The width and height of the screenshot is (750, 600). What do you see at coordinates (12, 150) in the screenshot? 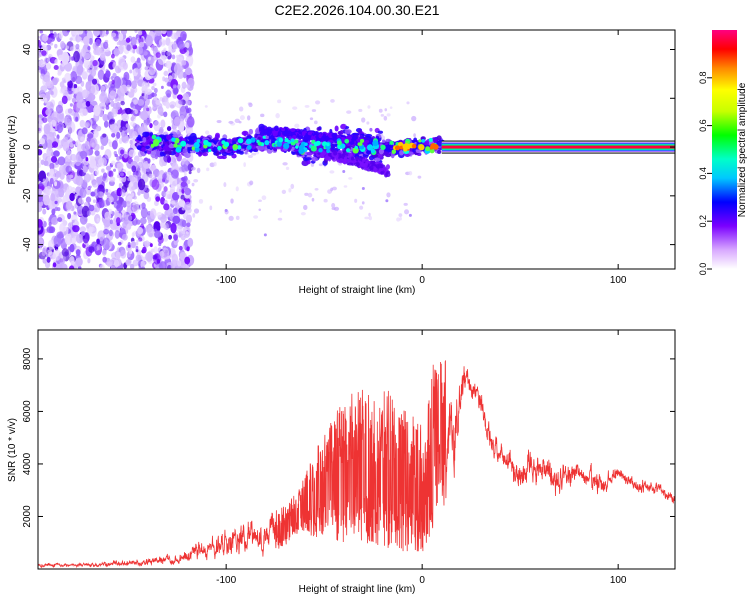
I see `heatmap-y-label: Frequency (Hz)` at bounding box center [12, 150].